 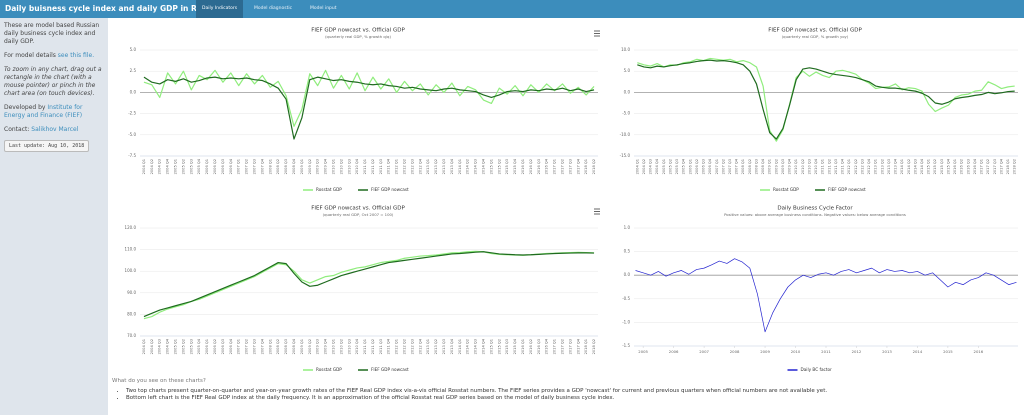 I want to click on contact-link: Salikhov Marcel, so click(x=55, y=129).